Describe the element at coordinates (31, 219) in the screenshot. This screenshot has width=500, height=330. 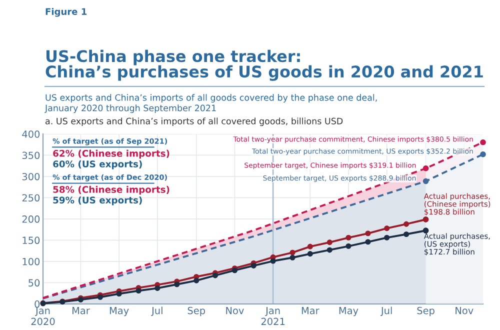
I see `y-tick-label: 200` at that location.